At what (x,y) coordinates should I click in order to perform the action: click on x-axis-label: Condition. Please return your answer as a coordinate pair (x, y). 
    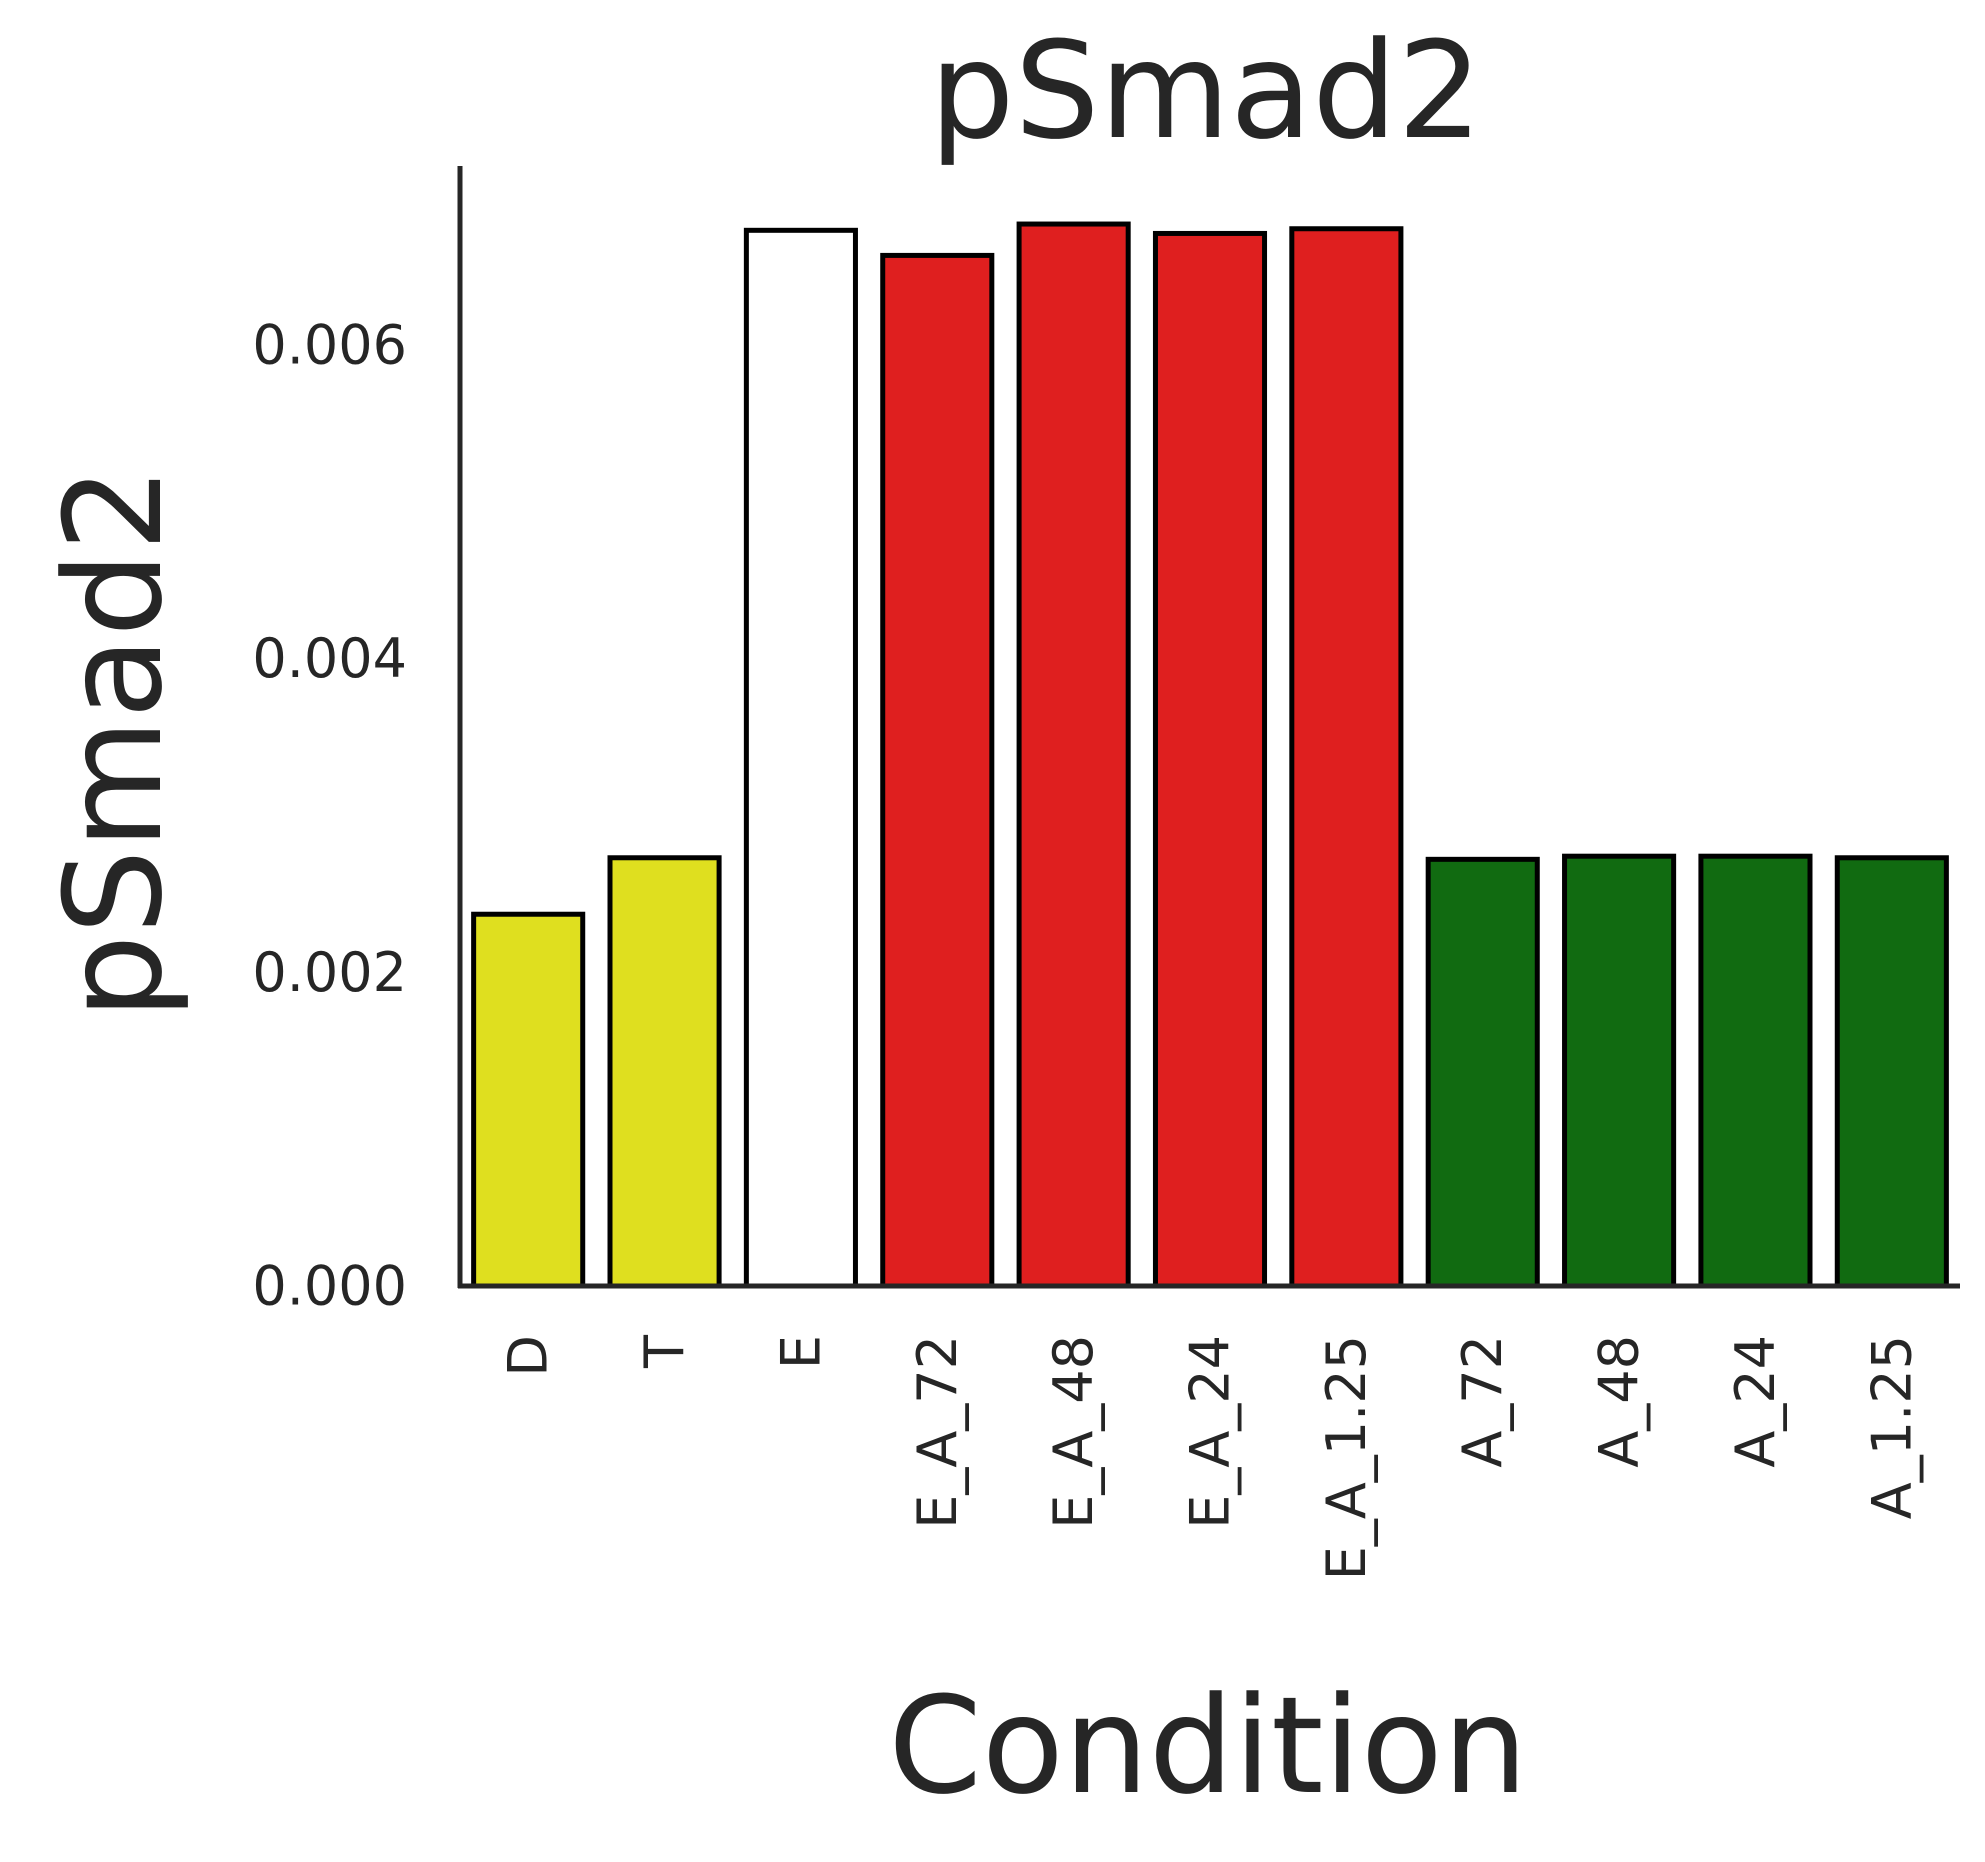
    Looking at the image, I should click on (1207, 1746).